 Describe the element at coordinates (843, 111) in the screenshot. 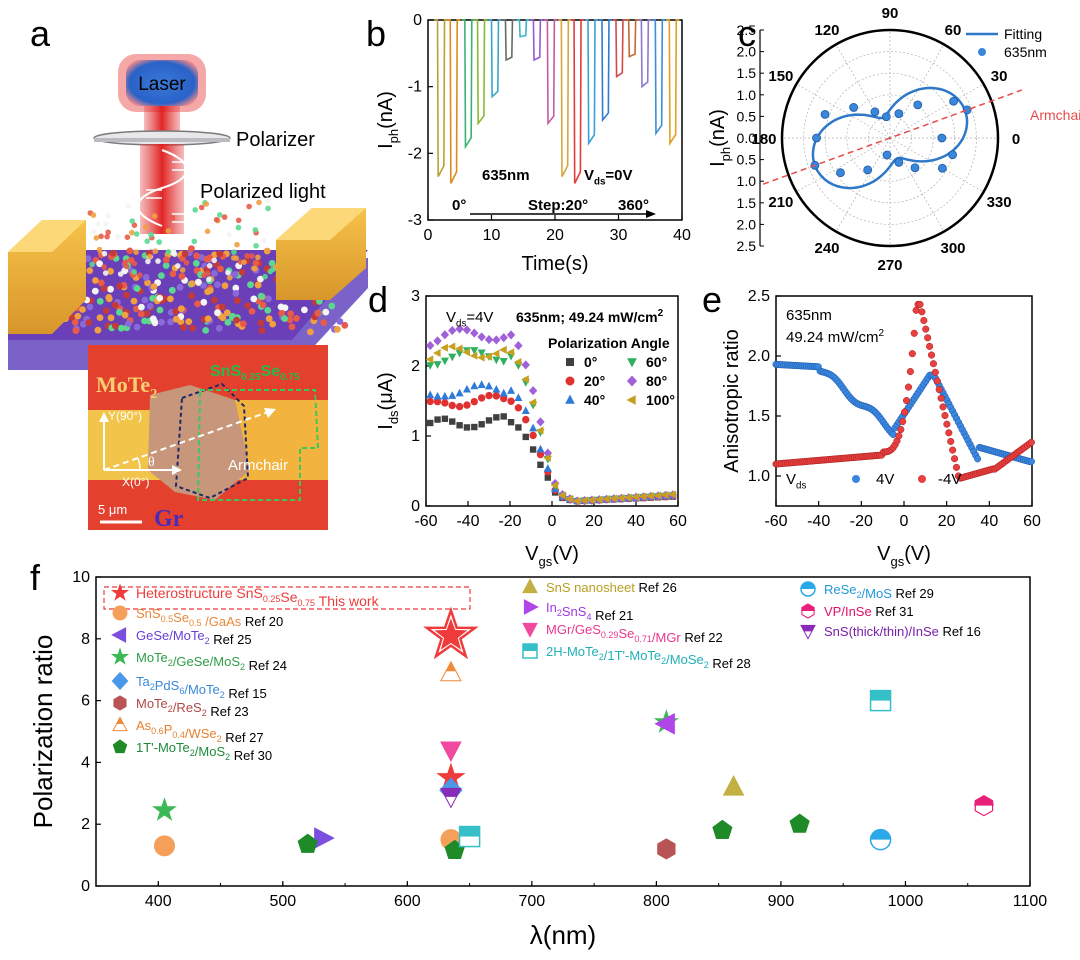

I see `polar-grid-spoke` at that location.